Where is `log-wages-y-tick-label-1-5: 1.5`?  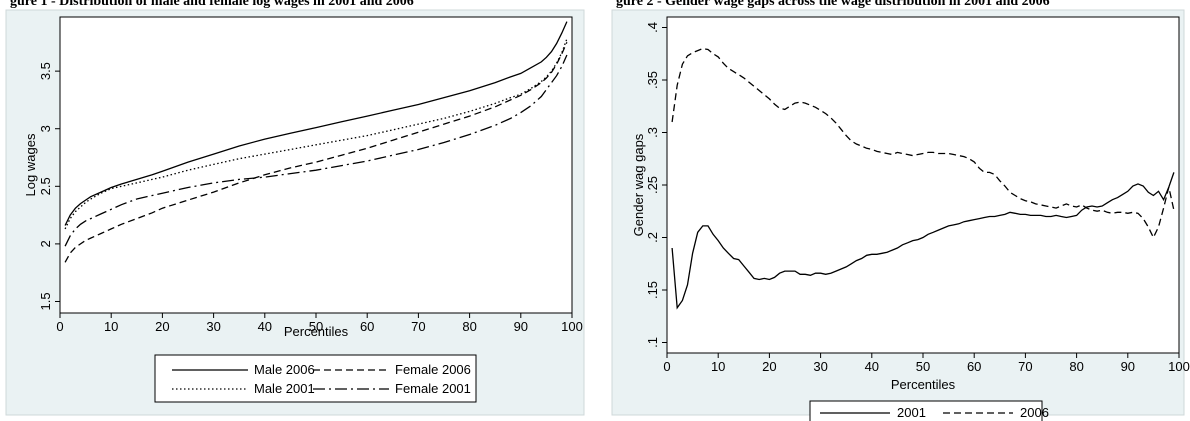
log-wages-y-tick-label-1-5: 1.5 is located at coordinates (45, 301).